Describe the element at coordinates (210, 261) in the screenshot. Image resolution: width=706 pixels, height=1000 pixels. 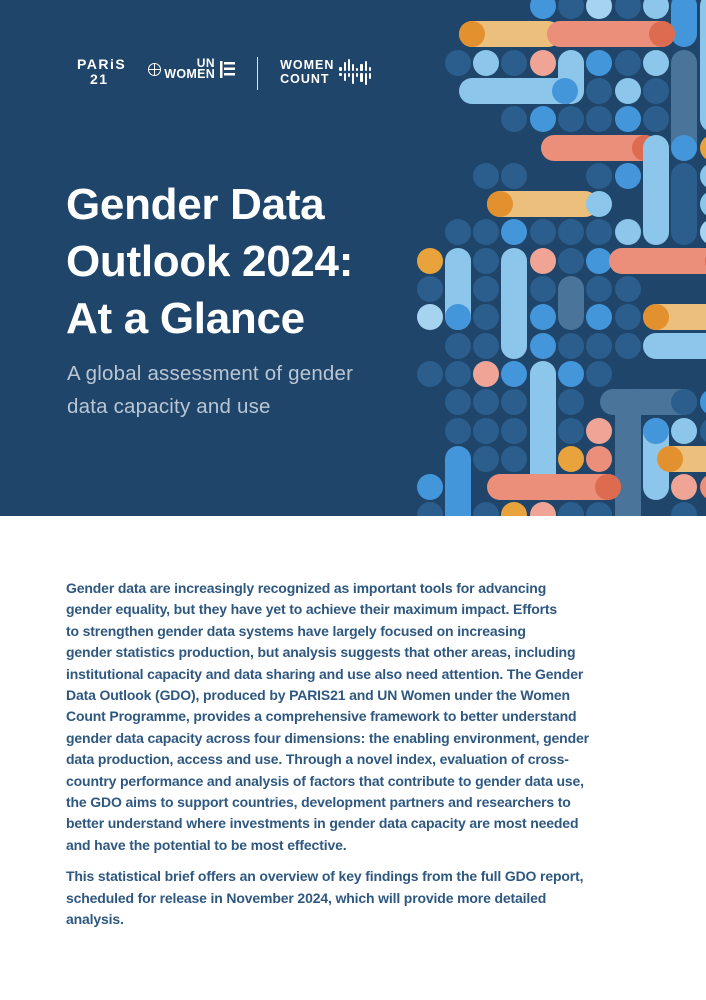
I see `page-title: Gender Data Outlook 2024: At a Glance` at that location.